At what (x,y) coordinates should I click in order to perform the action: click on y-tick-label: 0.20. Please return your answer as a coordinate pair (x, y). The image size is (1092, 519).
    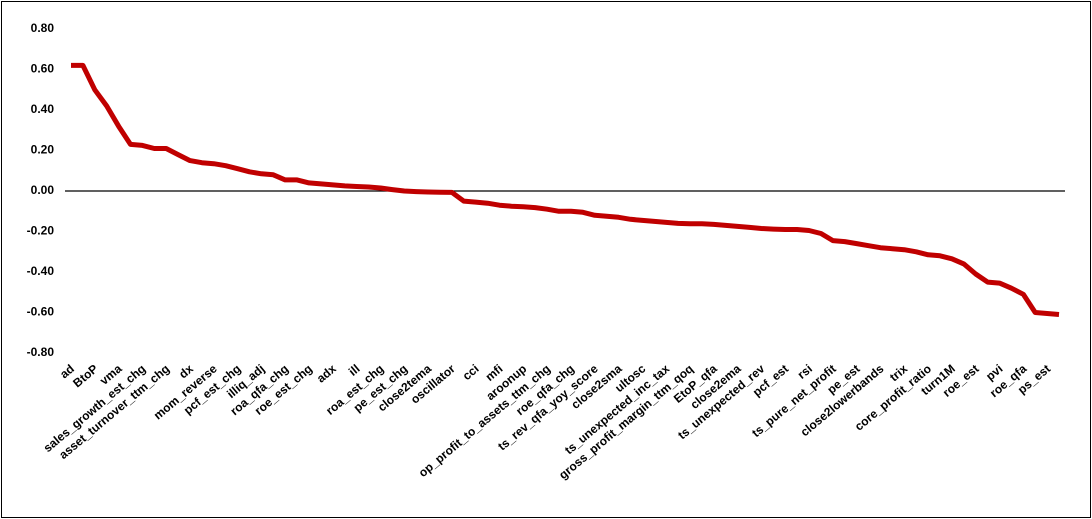
    Looking at the image, I should click on (43, 150).